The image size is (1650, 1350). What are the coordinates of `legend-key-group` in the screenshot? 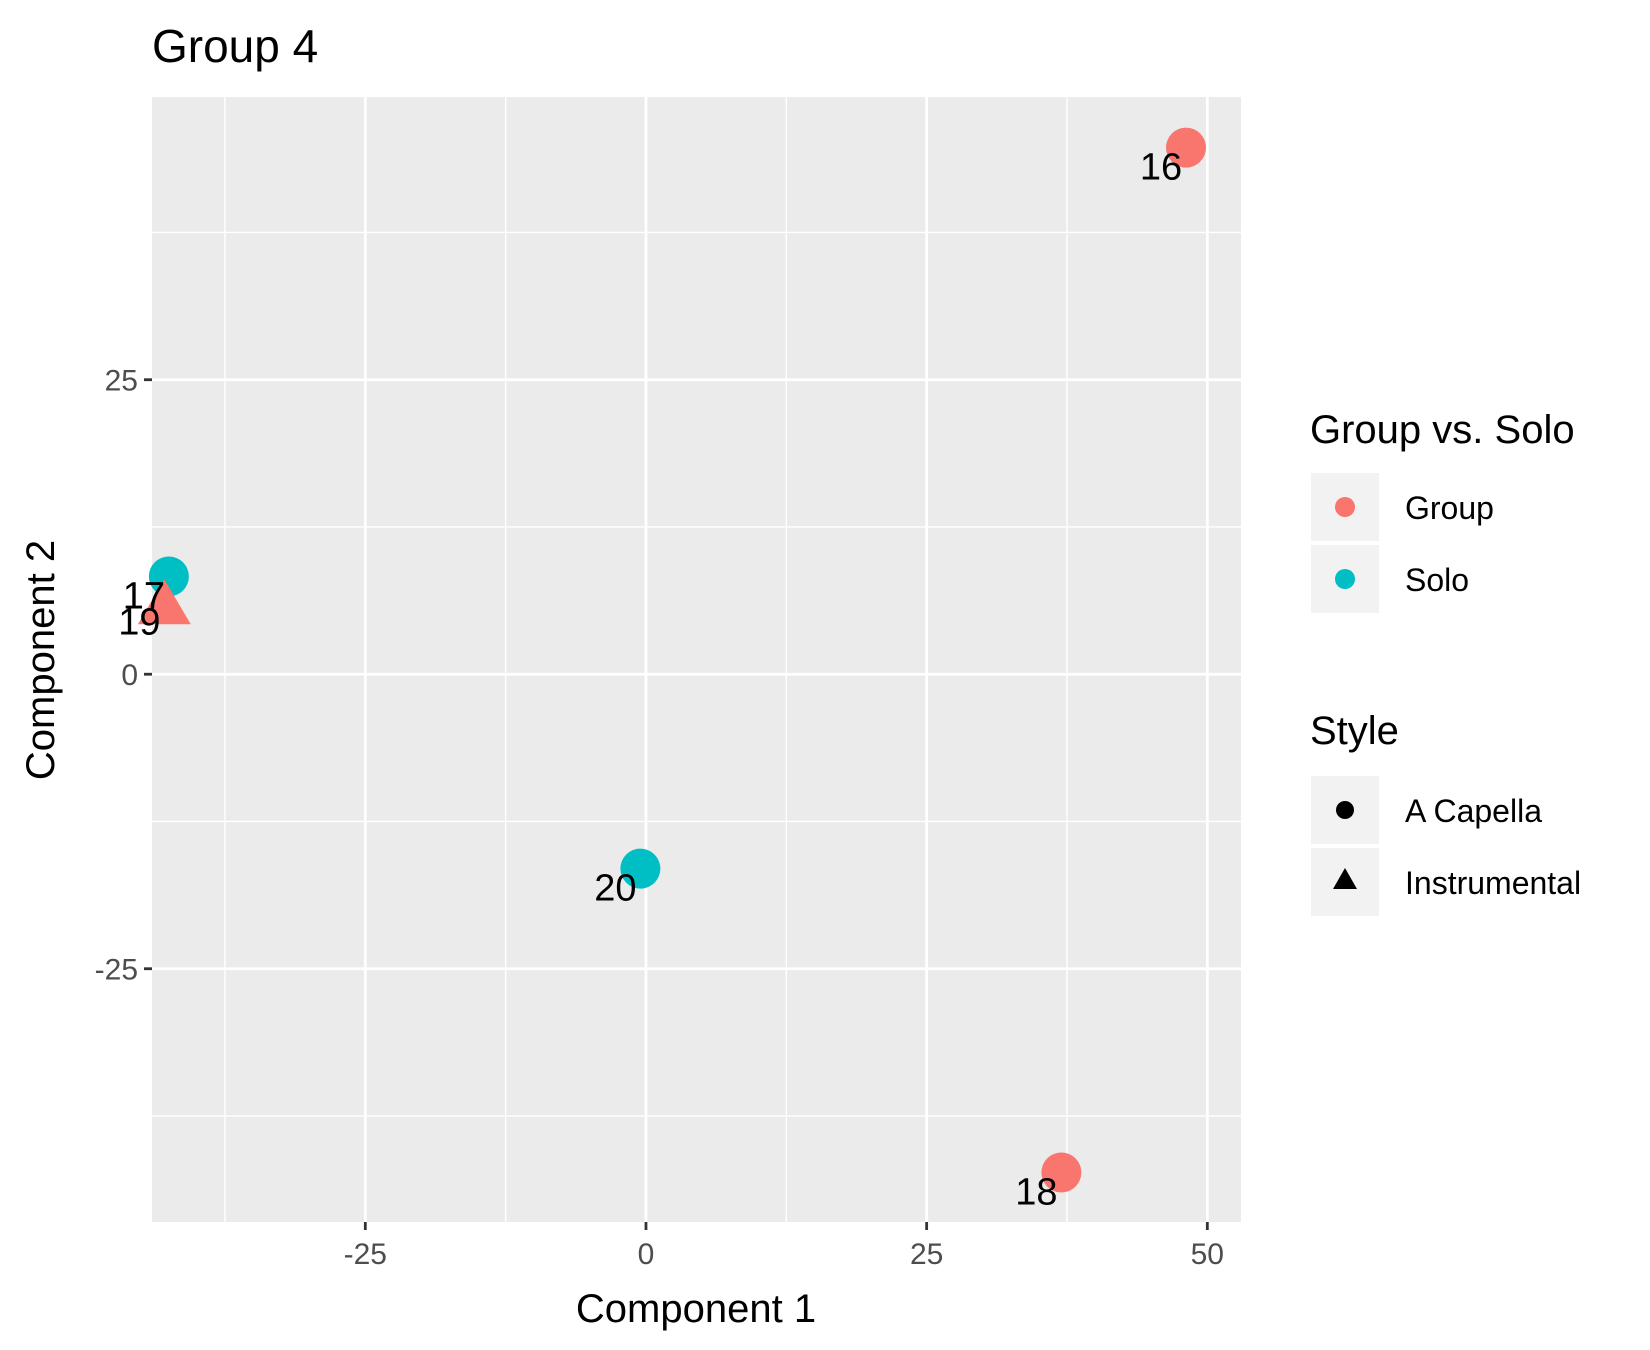 It's located at (1345, 507).